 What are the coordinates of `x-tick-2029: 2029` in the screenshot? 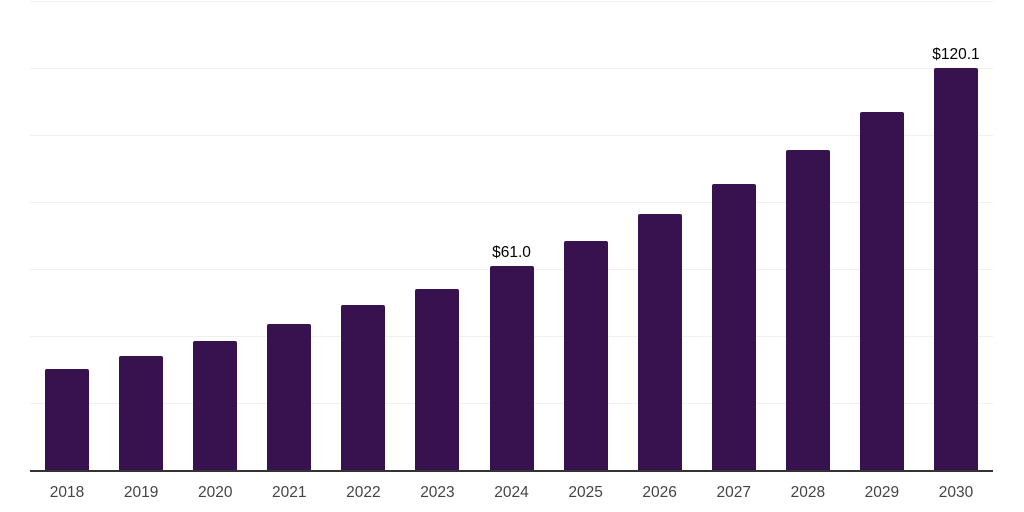 It's located at (882, 492).